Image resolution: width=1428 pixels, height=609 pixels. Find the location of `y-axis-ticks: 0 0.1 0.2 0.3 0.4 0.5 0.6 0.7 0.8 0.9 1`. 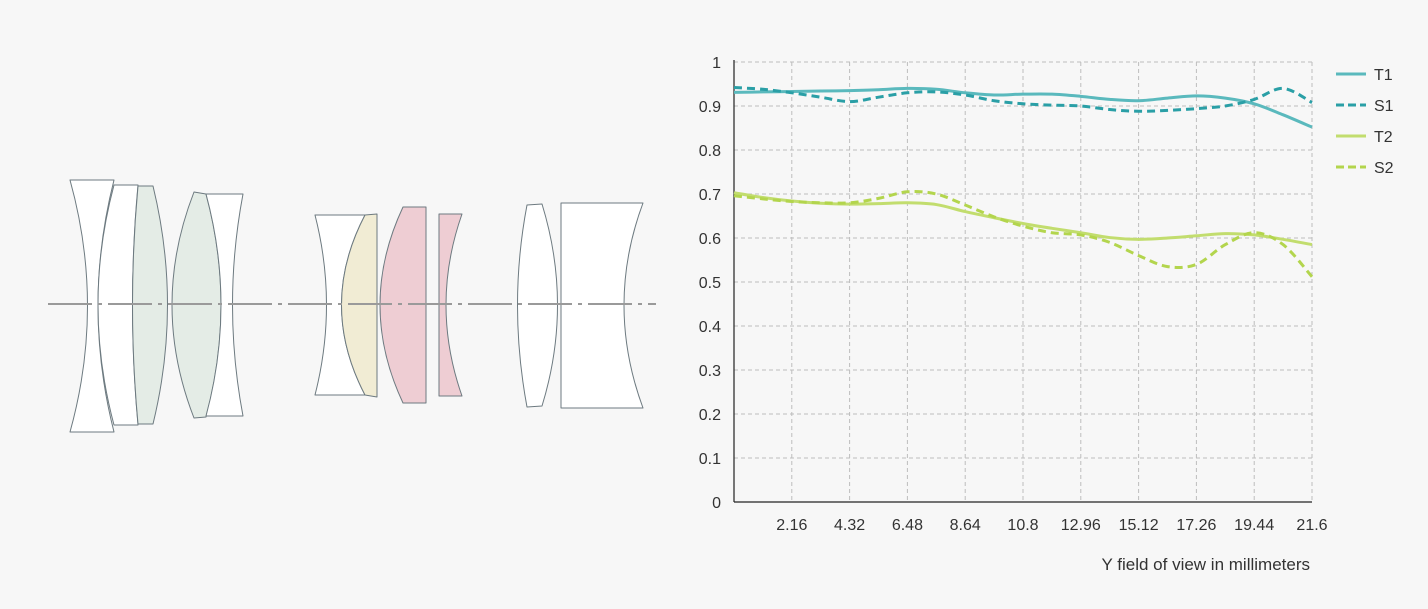

y-axis-ticks: 0 0.1 0.2 0.3 0.4 0.5 0.6 0.7 0.8 0.9 1 is located at coordinates (710, 283).